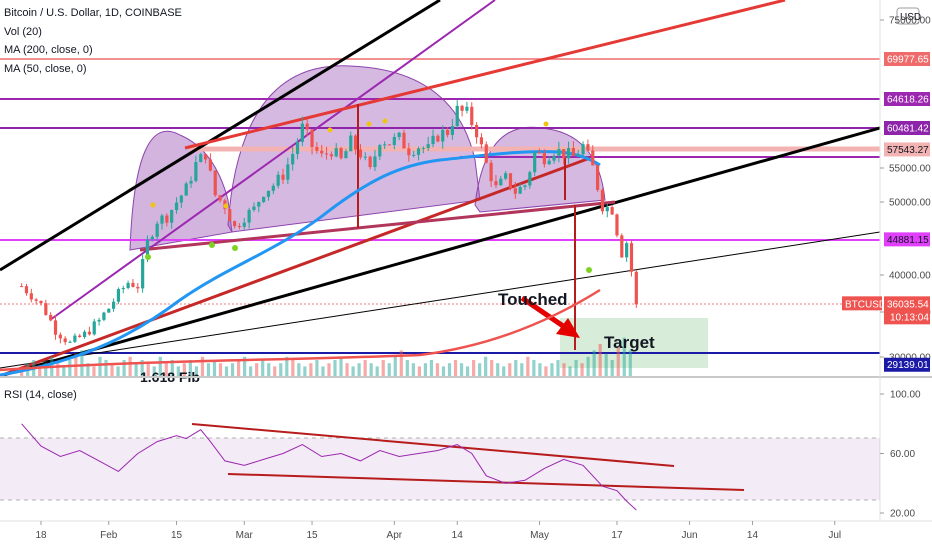 The height and width of the screenshot is (550, 932). What do you see at coordinates (909, 317) in the screenshot?
I see `countdown-label: 10:13:04` at bounding box center [909, 317].